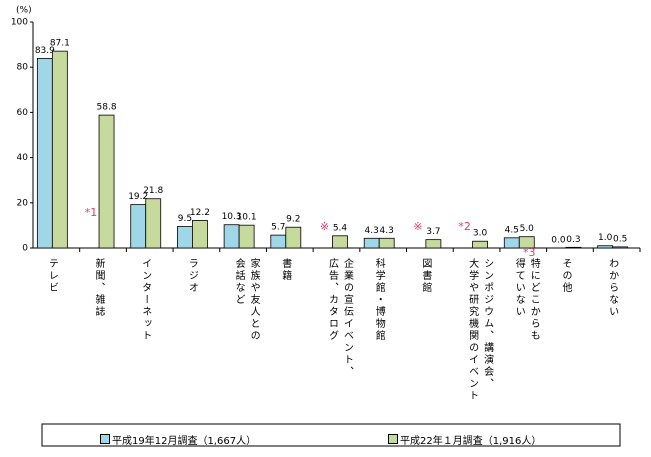 The width and height of the screenshot is (651, 457). What do you see at coordinates (107, 108) in the screenshot?
I see `value-label: 58.8` at bounding box center [107, 108].